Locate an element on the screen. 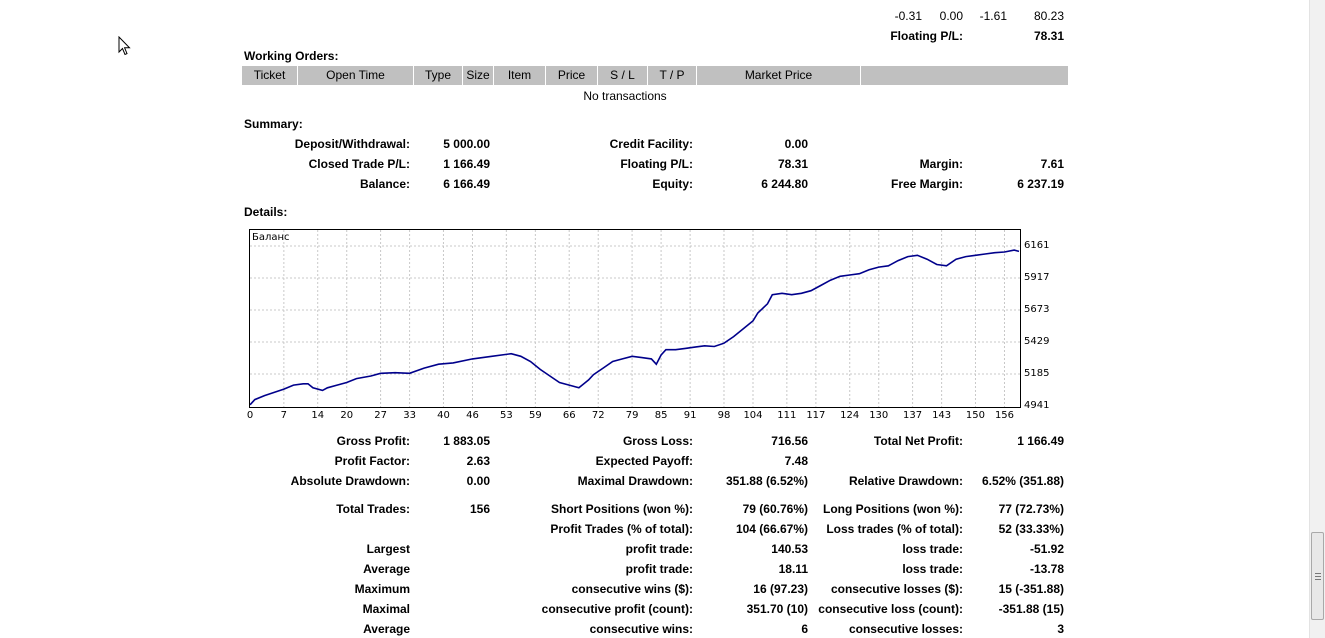  x-tick-label: 53 is located at coordinates (506, 415).